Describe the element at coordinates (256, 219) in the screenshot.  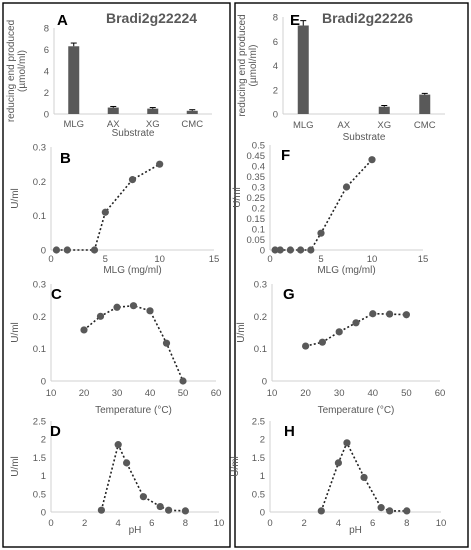
I see `y-tick-label: 0.15` at that location.